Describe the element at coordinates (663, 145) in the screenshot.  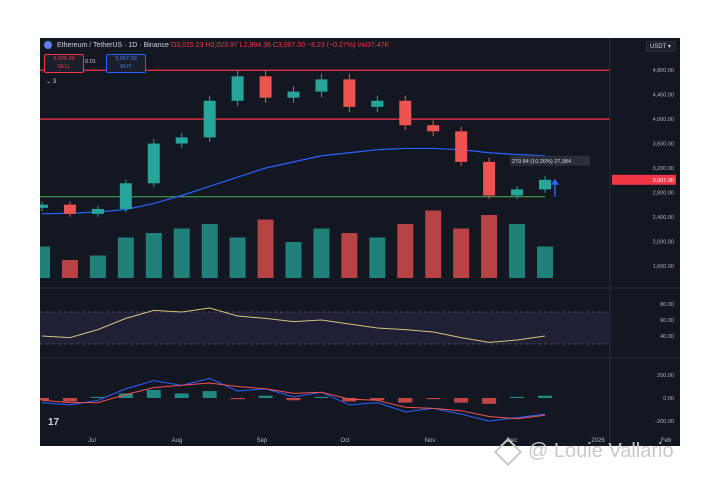
I see `price-tick-label: 3,600.00` at that location.